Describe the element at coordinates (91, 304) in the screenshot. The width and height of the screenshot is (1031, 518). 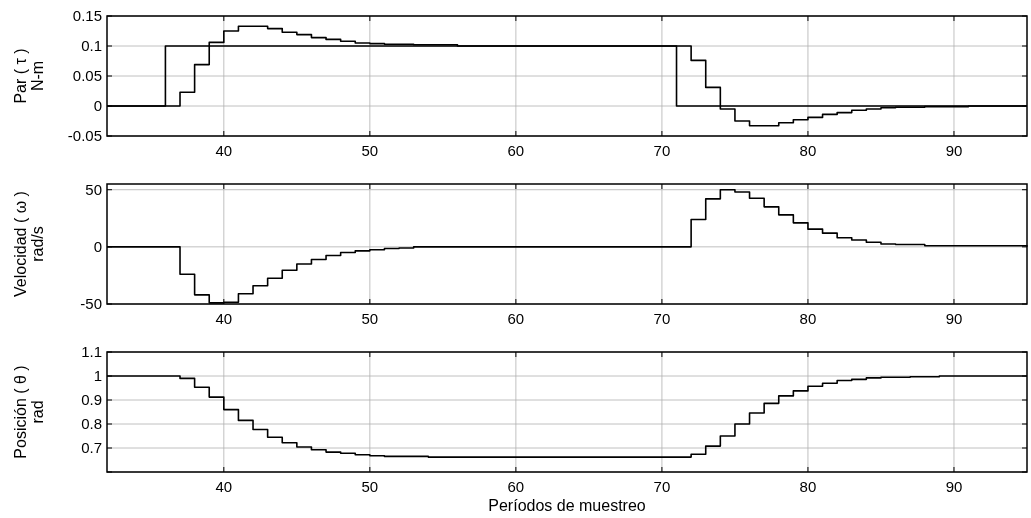
I see `y-tick-label: -50` at that location.